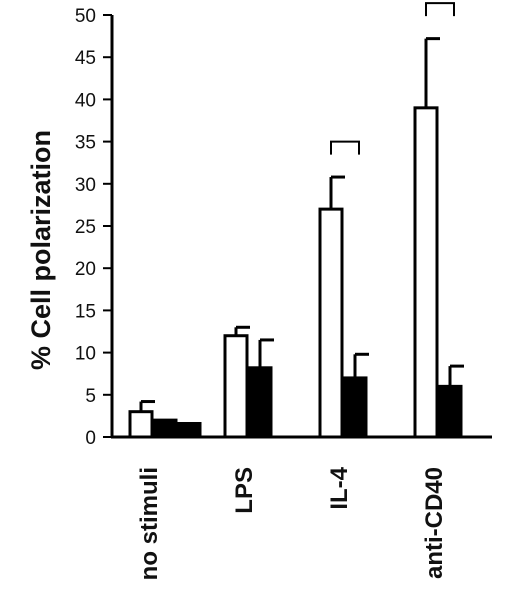 Image resolution: width=520 pixels, height=609 pixels. What do you see at coordinates (85, 354) in the screenshot?
I see `y-tick-label: 10` at bounding box center [85, 354].